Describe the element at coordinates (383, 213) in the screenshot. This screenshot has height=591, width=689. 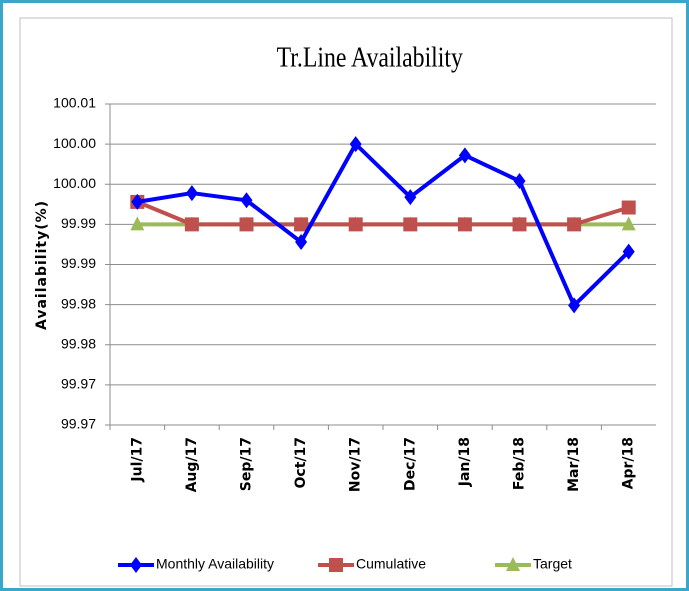
I see `series-line` at that location.